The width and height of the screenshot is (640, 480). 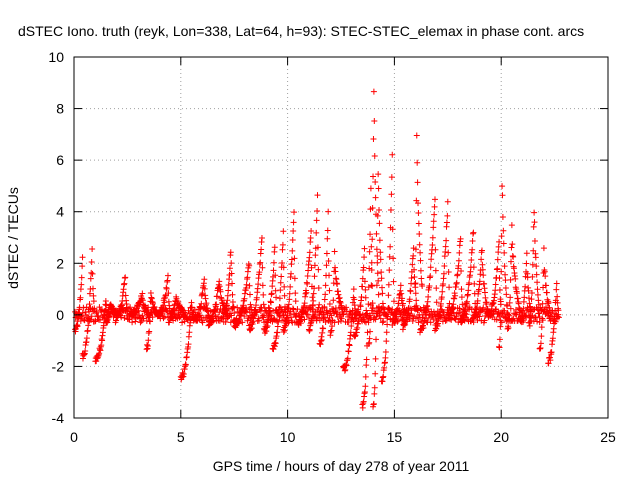 What do you see at coordinates (501, 437) in the screenshot?
I see `x-tick-label: 20` at bounding box center [501, 437].